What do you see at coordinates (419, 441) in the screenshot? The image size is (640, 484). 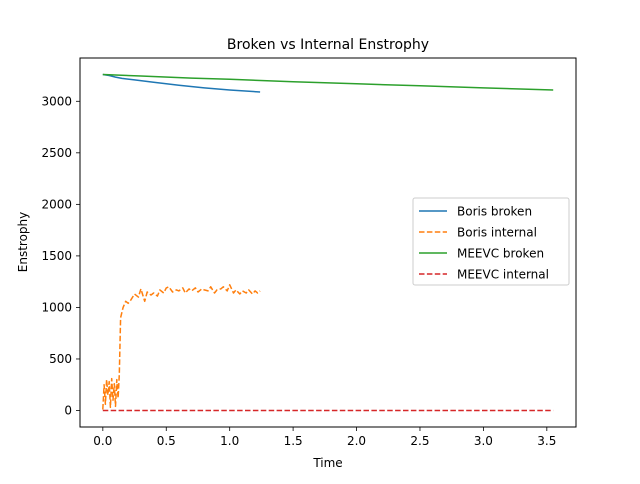 I see `x-tick-label: 2.5` at bounding box center [419, 441].